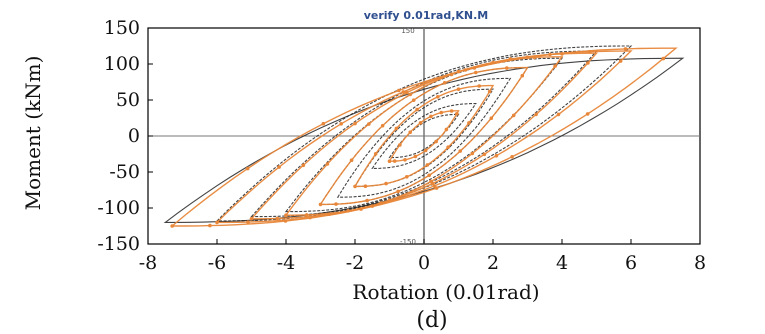 This screenshot has width=765, height=334. Describe the element at coordinates (148, 263) in the screenshot. I see `x-tick-label: -8` at that location.